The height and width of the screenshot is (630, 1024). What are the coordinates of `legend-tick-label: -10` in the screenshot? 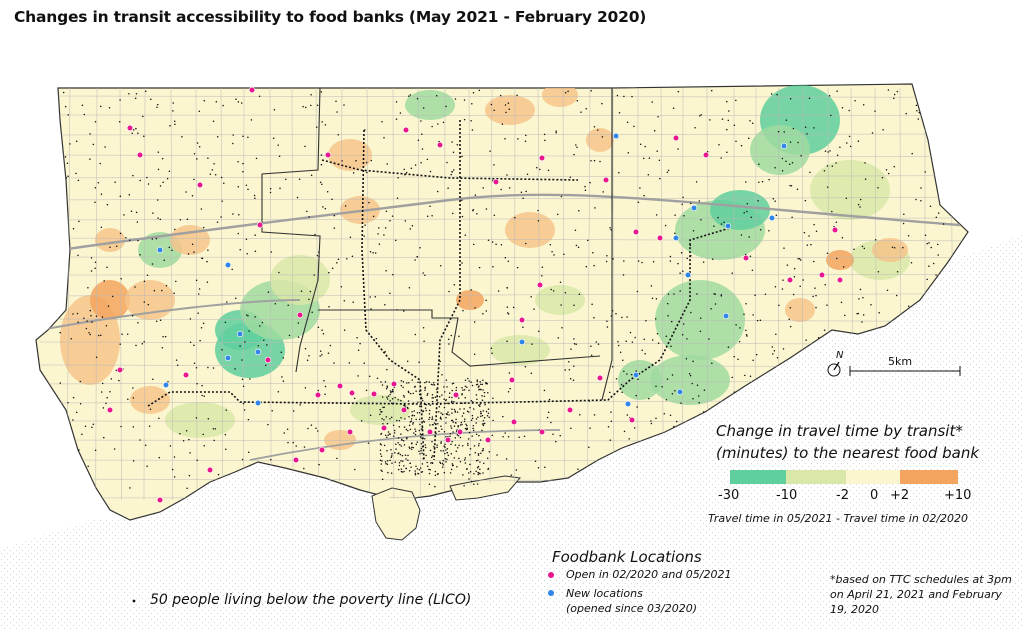 It's located at (787, 495).